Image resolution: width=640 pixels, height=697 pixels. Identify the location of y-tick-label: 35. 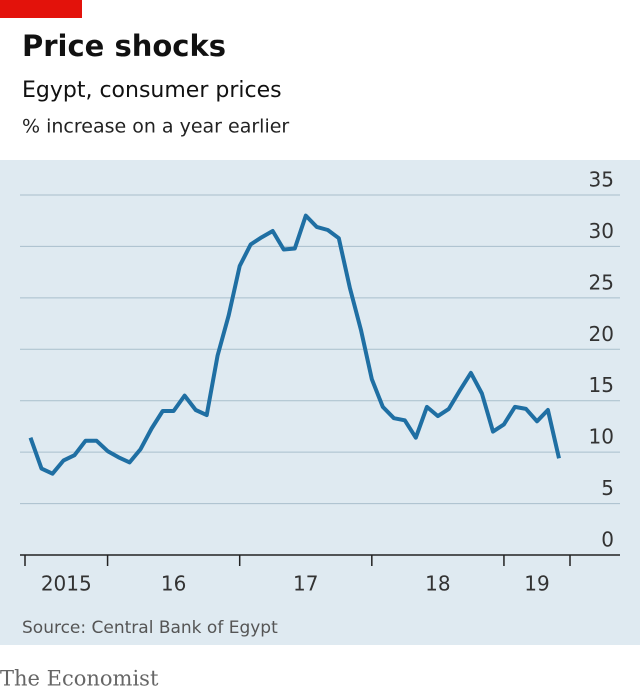
(601, 180).